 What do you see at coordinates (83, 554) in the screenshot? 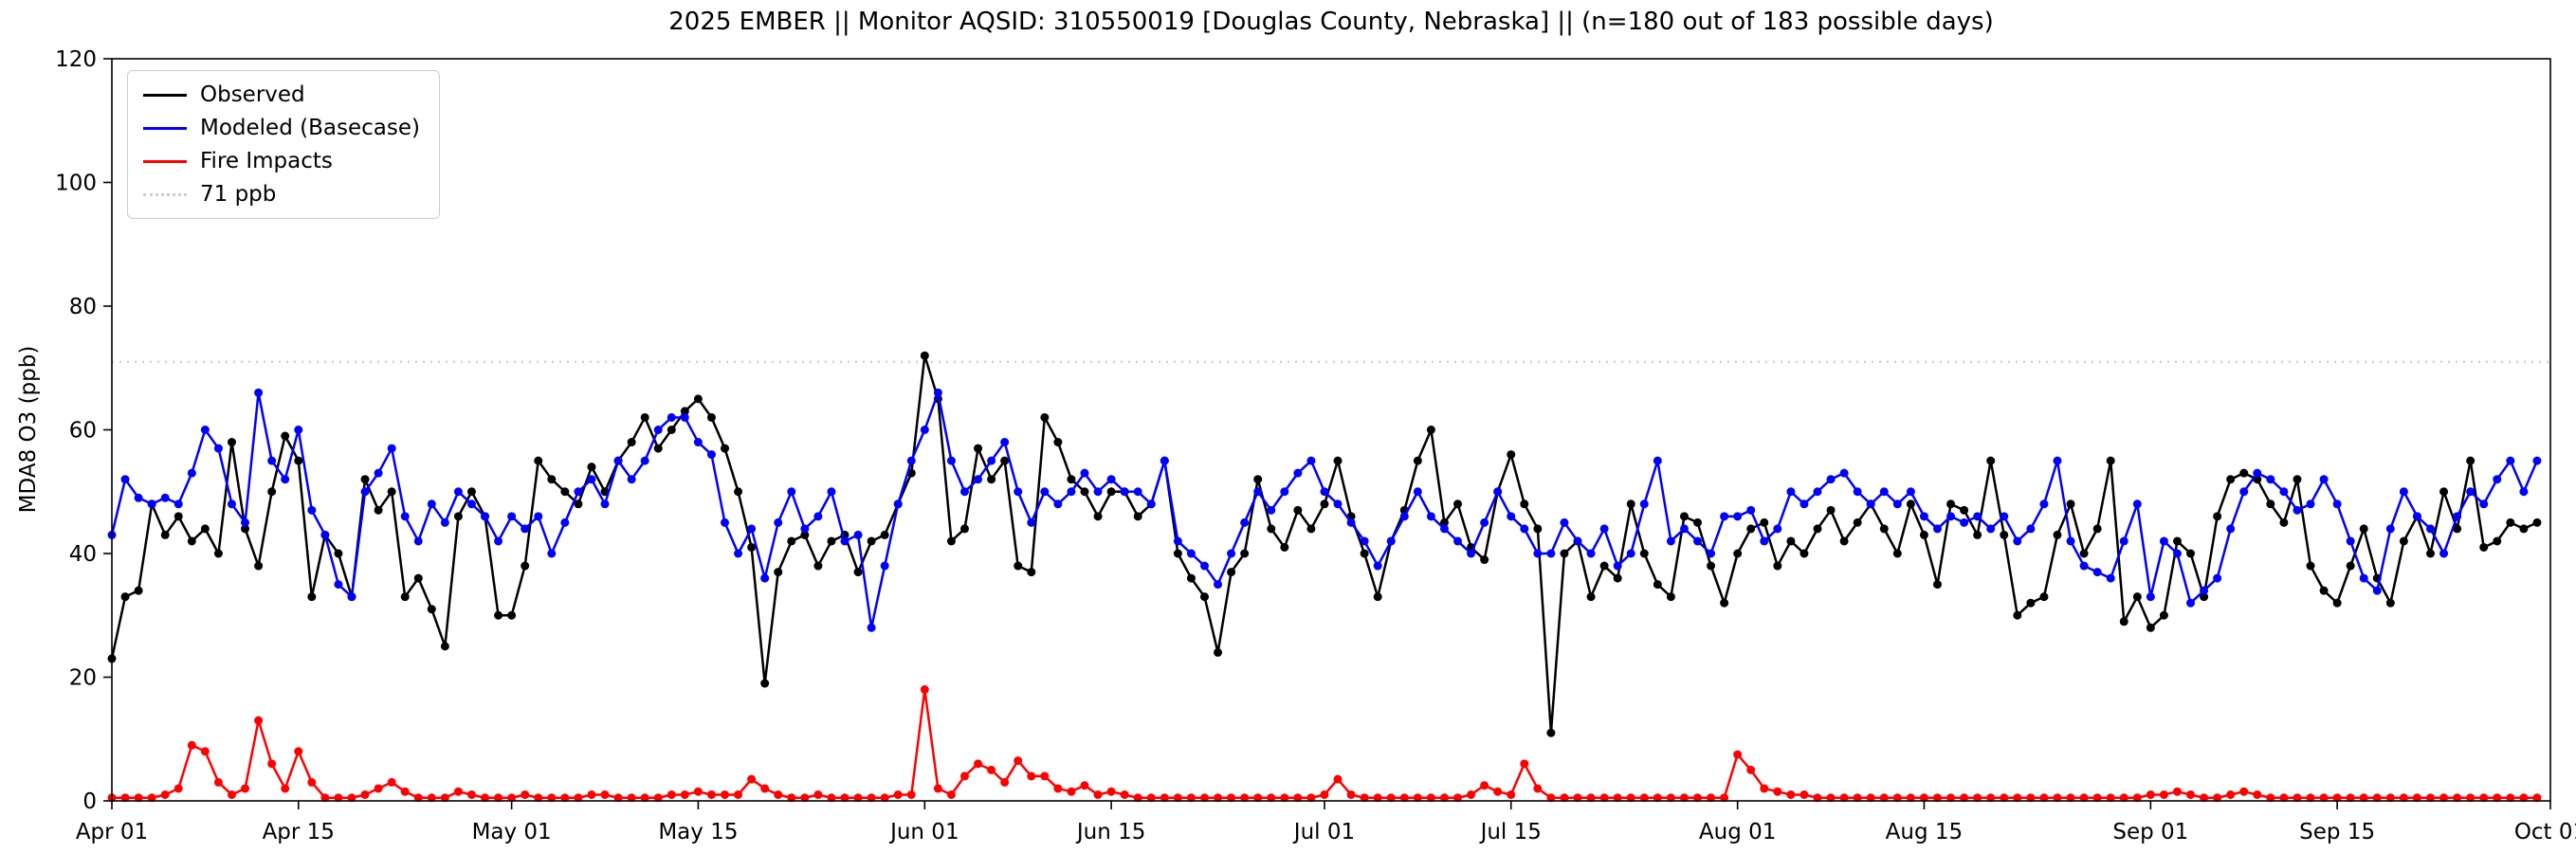
I see `y-tick-label: 40` at bounding box center [83, 554].